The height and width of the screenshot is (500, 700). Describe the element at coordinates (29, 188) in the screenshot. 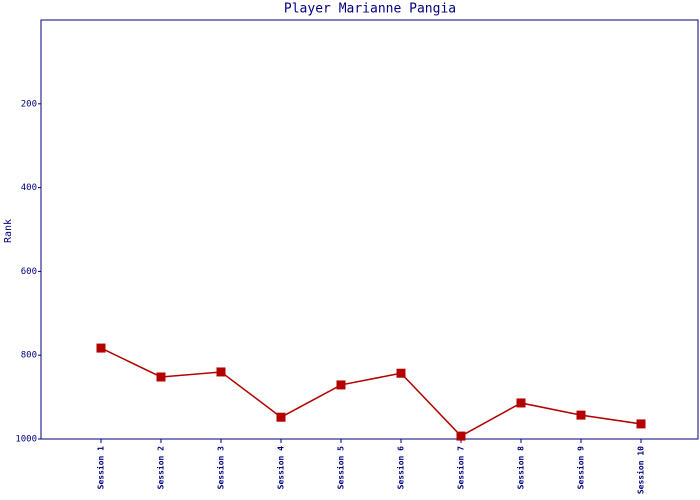

I see `y-tick-label: 400` at that location.